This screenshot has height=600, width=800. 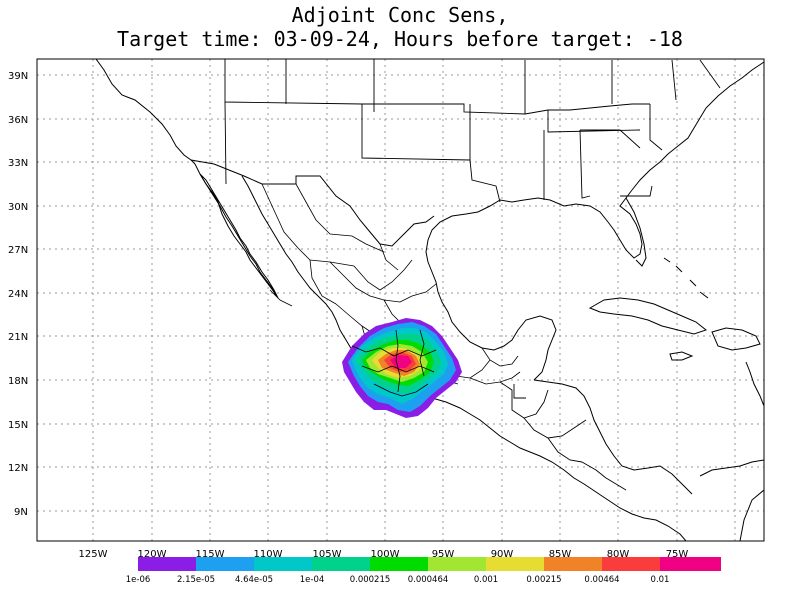 What do you see at coordinates (138, 580) in the screenshot?
I see `colorbar-label: 1e-06` at bounding box center [138, 580].